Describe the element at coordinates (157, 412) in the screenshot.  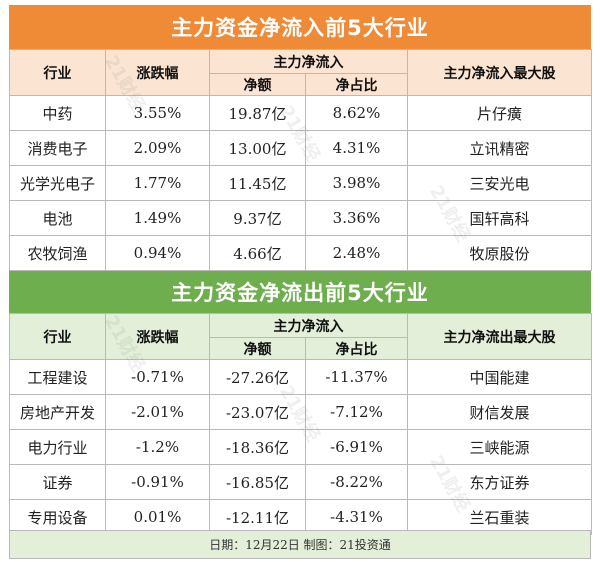
I see `cell-change: -2.01%` at that location.